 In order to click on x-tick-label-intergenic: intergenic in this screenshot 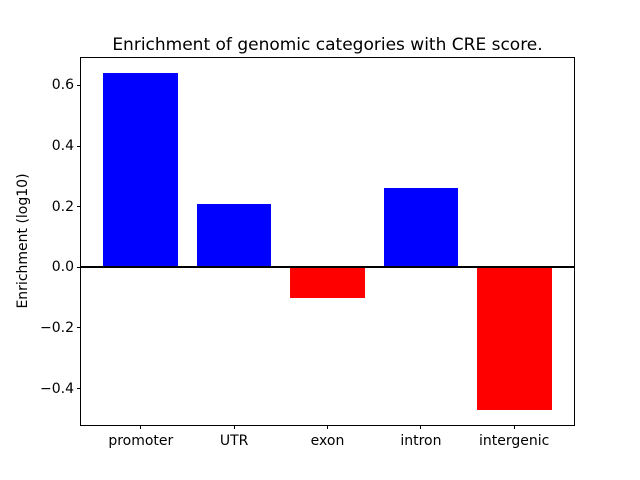, I will do `click(514, 441)`.